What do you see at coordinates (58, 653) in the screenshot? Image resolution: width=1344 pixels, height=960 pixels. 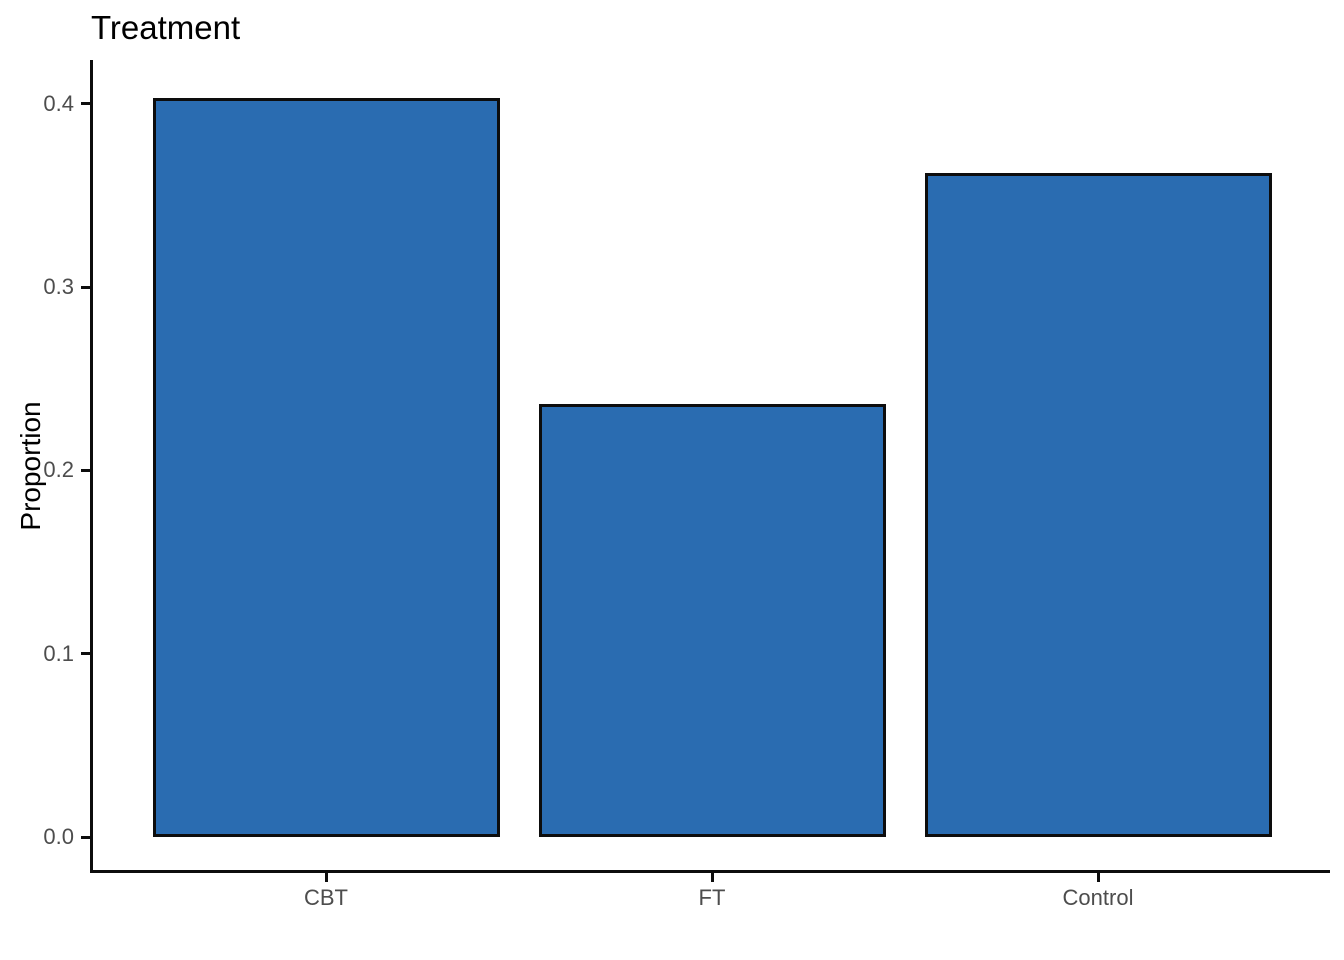 I see `y-tick-label: 0.1` at bounding box center [58, 653].